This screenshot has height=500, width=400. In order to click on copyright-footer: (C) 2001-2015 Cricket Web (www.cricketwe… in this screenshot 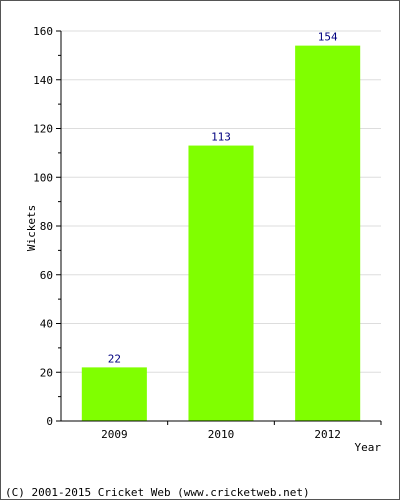, I will do `click(157, 492)`.